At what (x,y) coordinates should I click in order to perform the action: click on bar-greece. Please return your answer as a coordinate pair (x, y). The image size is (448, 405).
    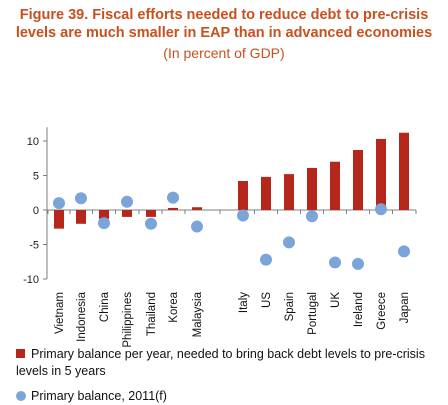
    Looking at the image, I should click on (381, 174).